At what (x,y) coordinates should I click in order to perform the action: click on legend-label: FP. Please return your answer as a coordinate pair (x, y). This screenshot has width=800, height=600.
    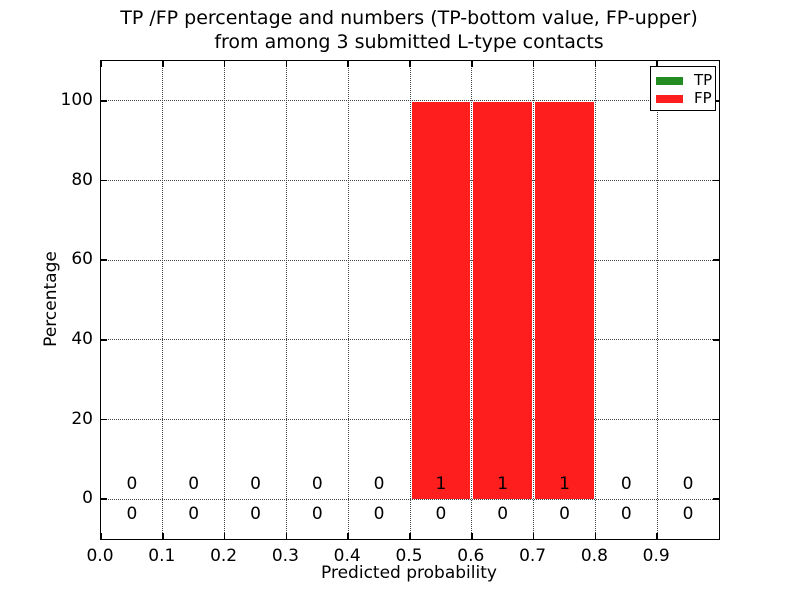
    Looking at the image, I should click on (703, 98).